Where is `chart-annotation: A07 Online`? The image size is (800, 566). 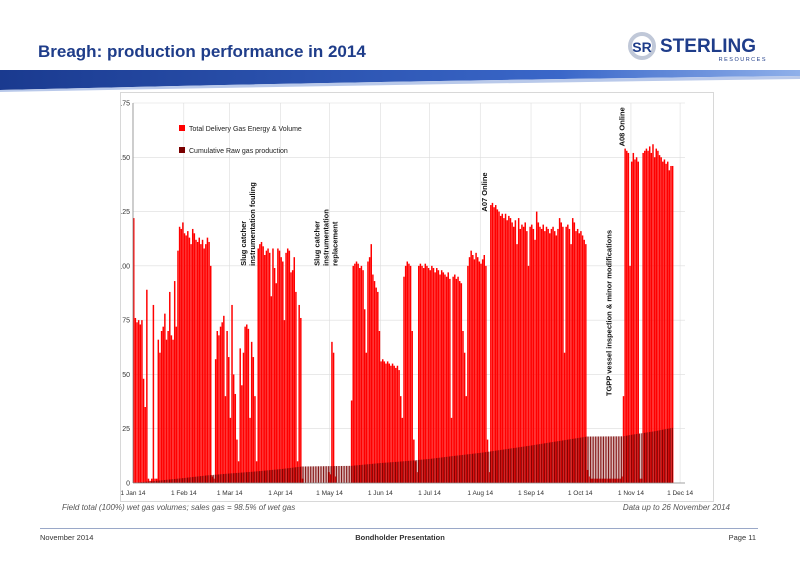 chart-annotation: A07 Online is located at coordinates (484, 191).